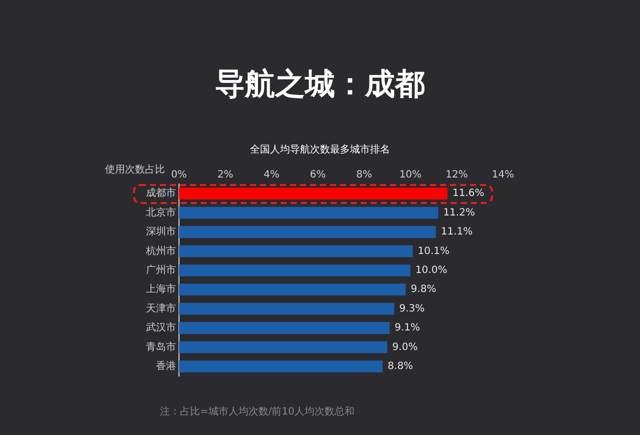 Image resolution: width=640 pixels, height=435 pixels. Describe the element at coordinates (503, 175) in the screenshot. I see `x-tick-label: 14%` at that location.